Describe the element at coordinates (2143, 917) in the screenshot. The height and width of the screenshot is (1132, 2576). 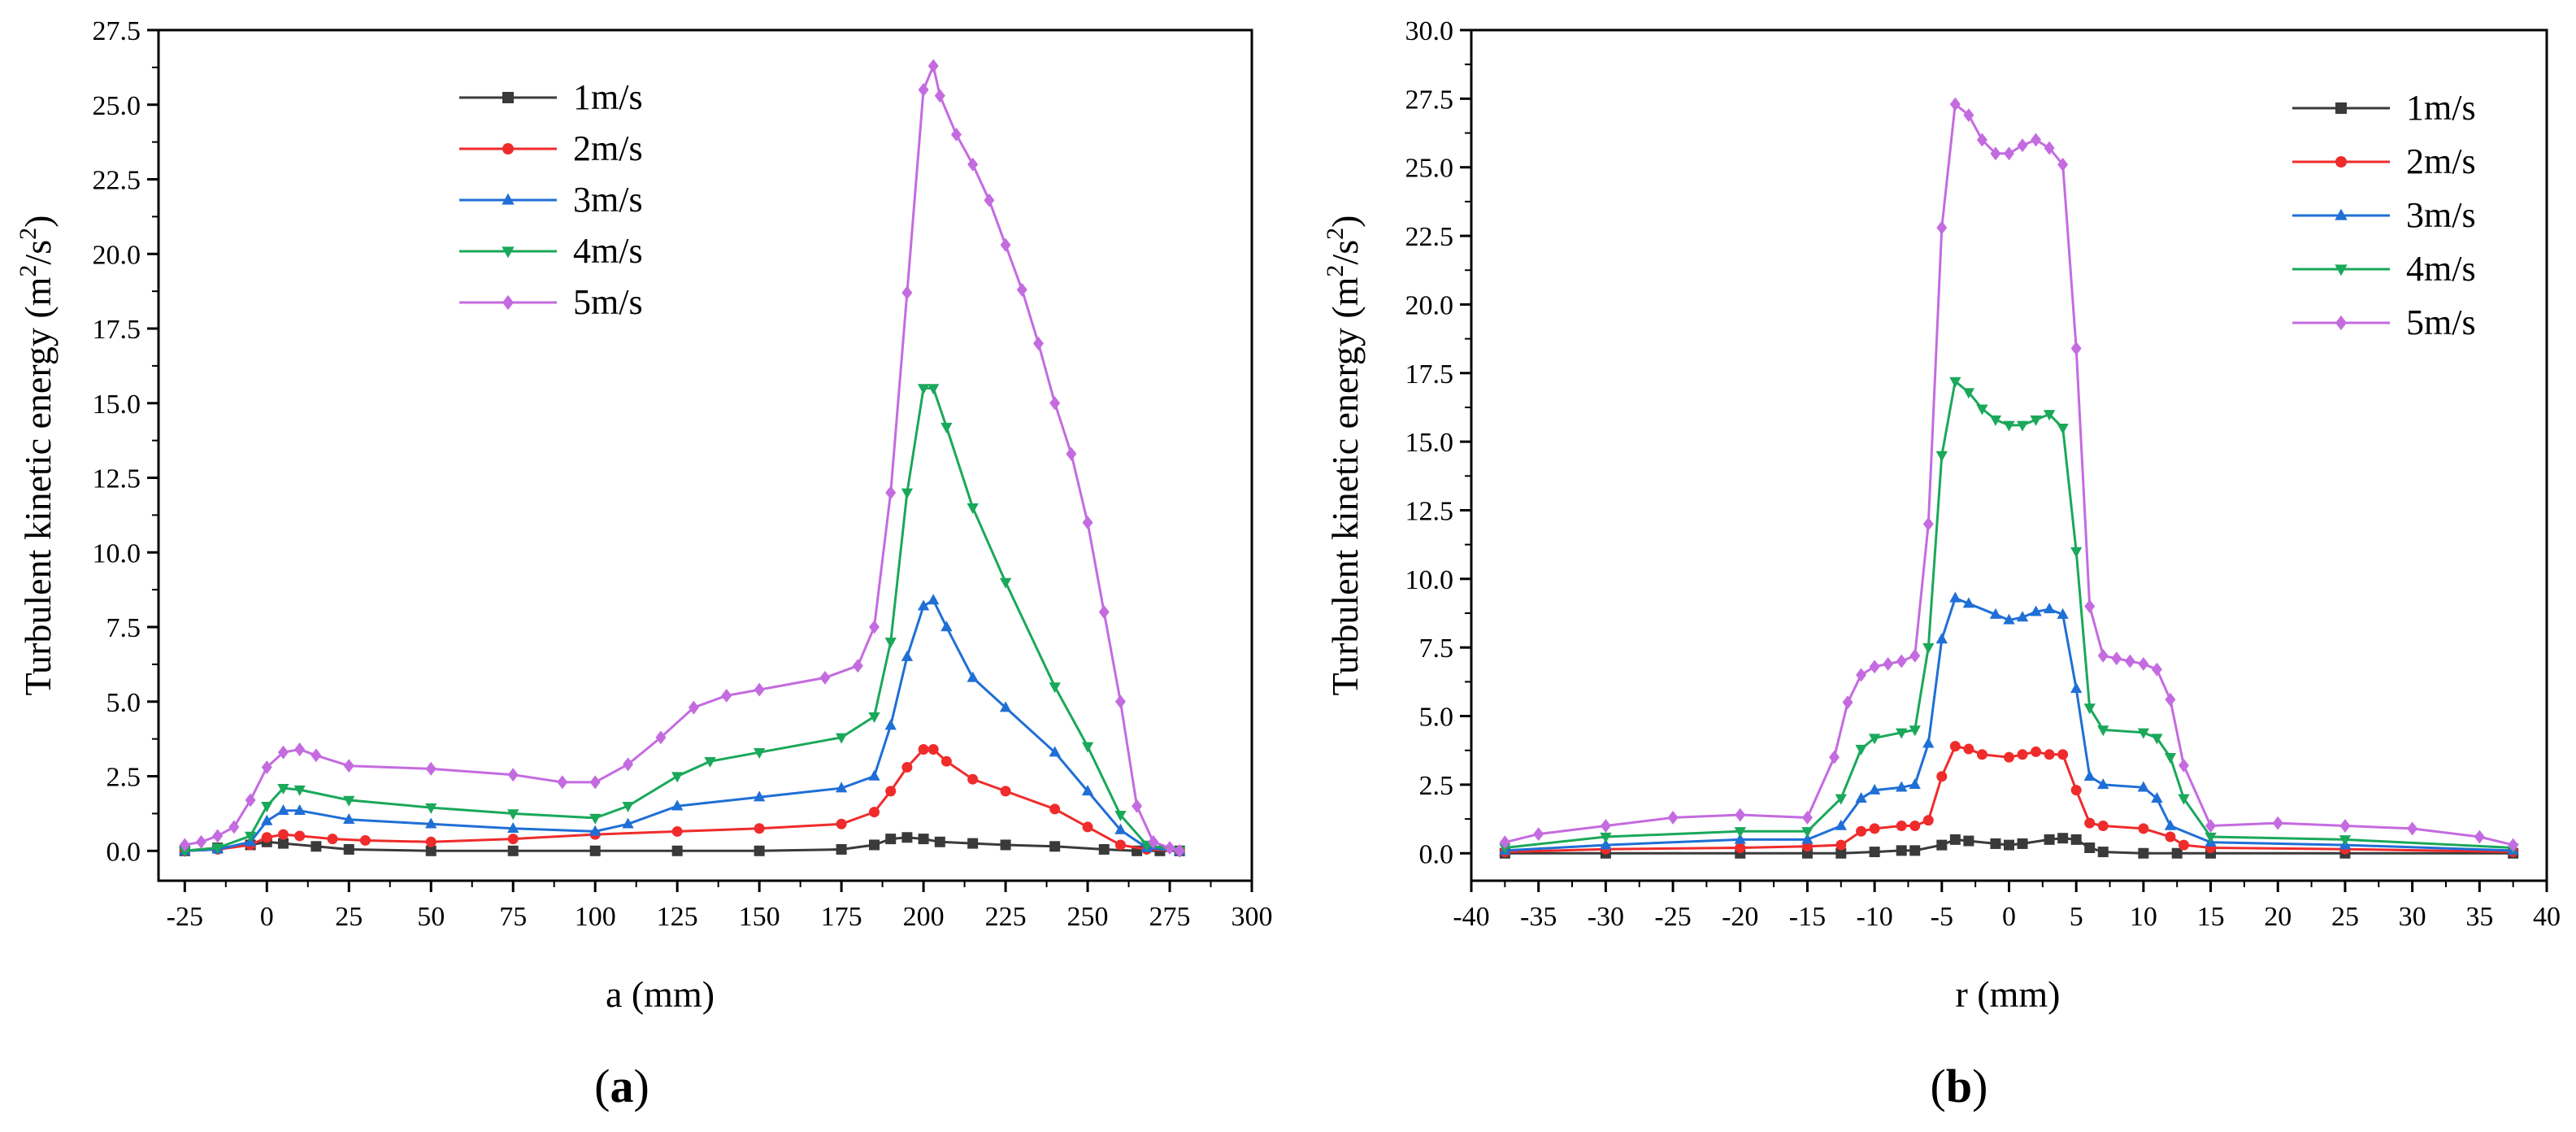
I see `x-tick-label: 10` at that location.